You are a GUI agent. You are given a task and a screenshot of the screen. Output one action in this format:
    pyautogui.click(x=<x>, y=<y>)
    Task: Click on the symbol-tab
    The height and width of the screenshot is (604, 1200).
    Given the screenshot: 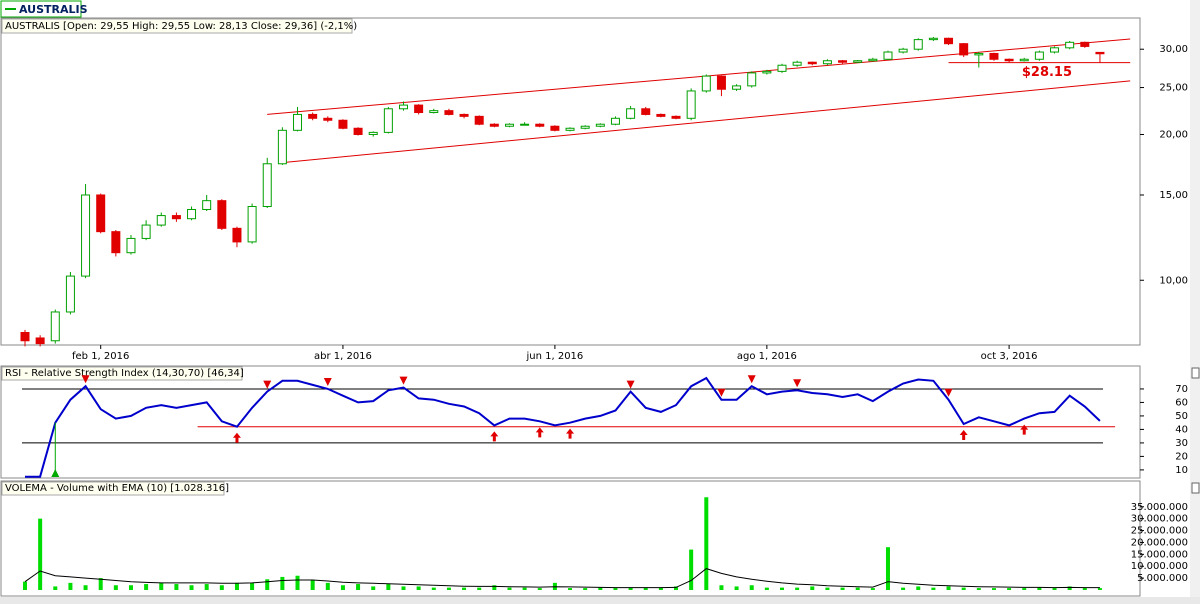 What is the action you would take?
    pyautogui.click(x=41, y=9)
    